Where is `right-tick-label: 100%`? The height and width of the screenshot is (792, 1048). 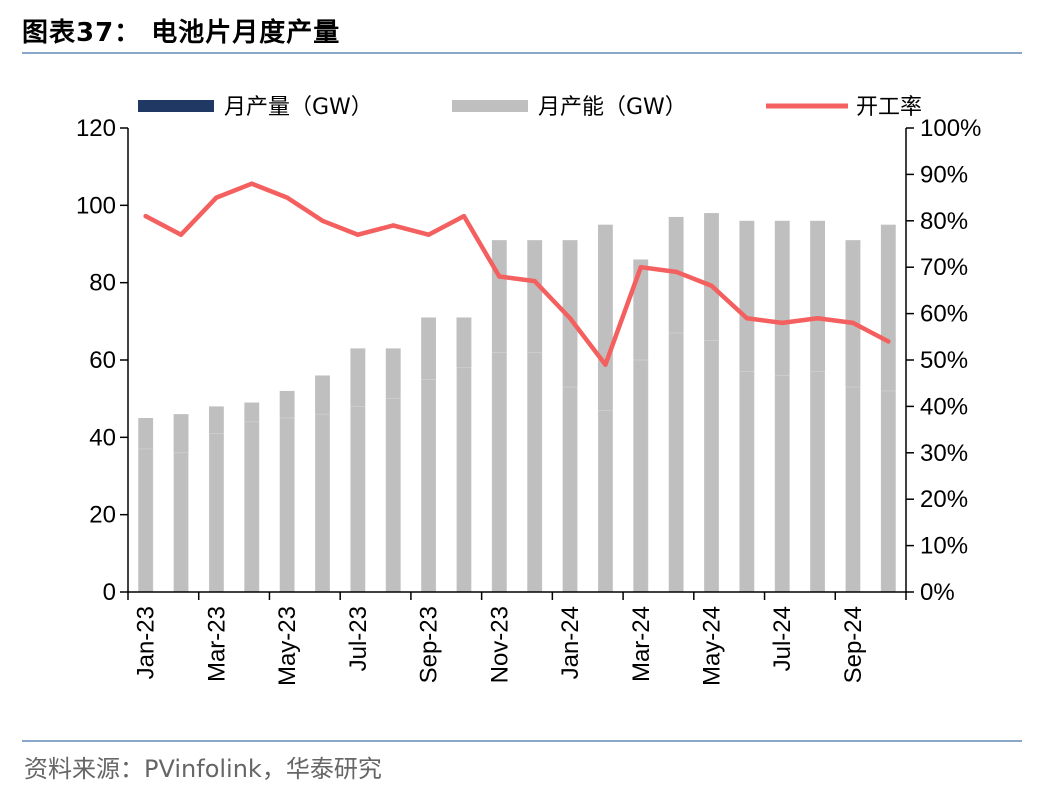 right-tick-label: 100% is located at coordinates (950, 128).